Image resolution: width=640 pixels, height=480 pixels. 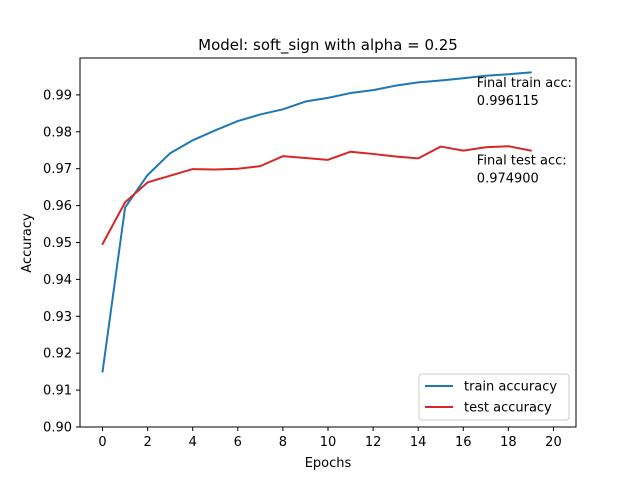 What do you see at coordinates (316, 195) in the screenshot?
I see `series-line-test` at bounding box center [316, 195].